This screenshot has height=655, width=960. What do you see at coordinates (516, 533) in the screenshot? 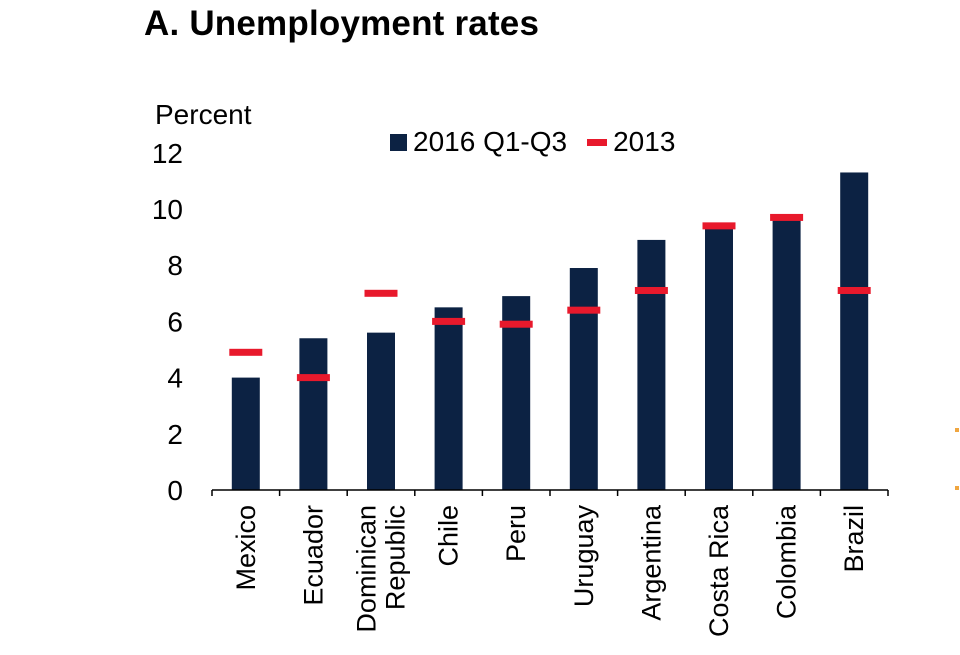
I see `x-tick-label: Peru` at bounding box center [516, 533].